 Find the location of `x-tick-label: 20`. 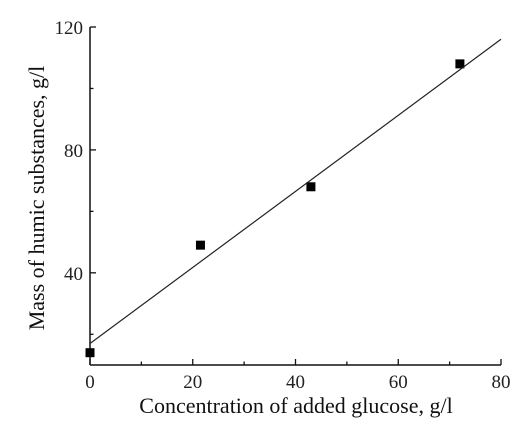

x-tick-label: 20 is located at coordinates (192, 382).